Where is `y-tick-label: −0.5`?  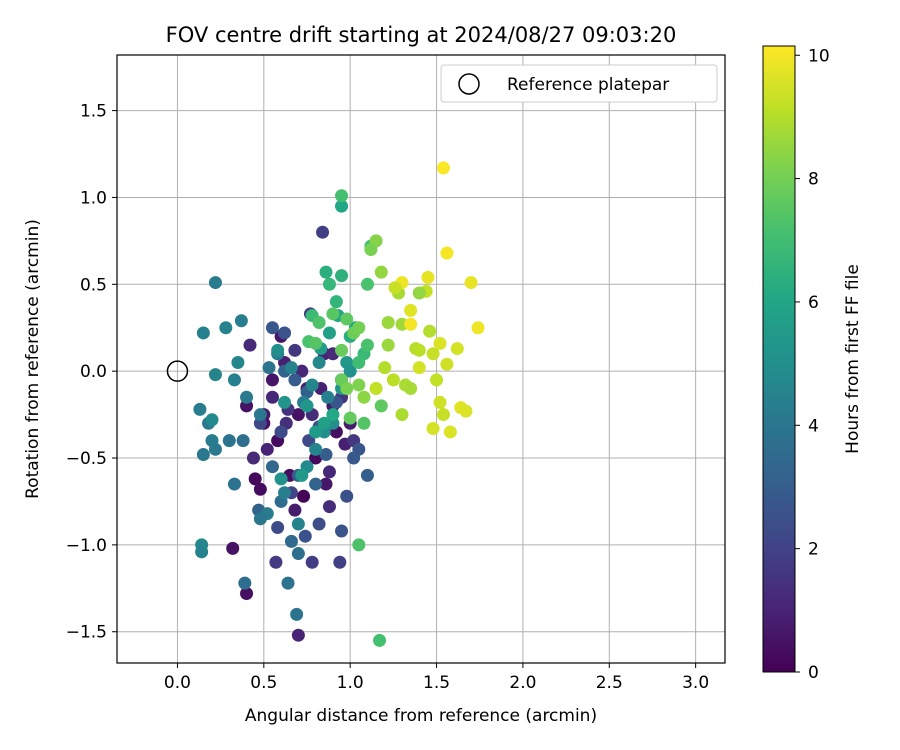
y-tick-label: −0.5 is located at coordinates (86, 459).